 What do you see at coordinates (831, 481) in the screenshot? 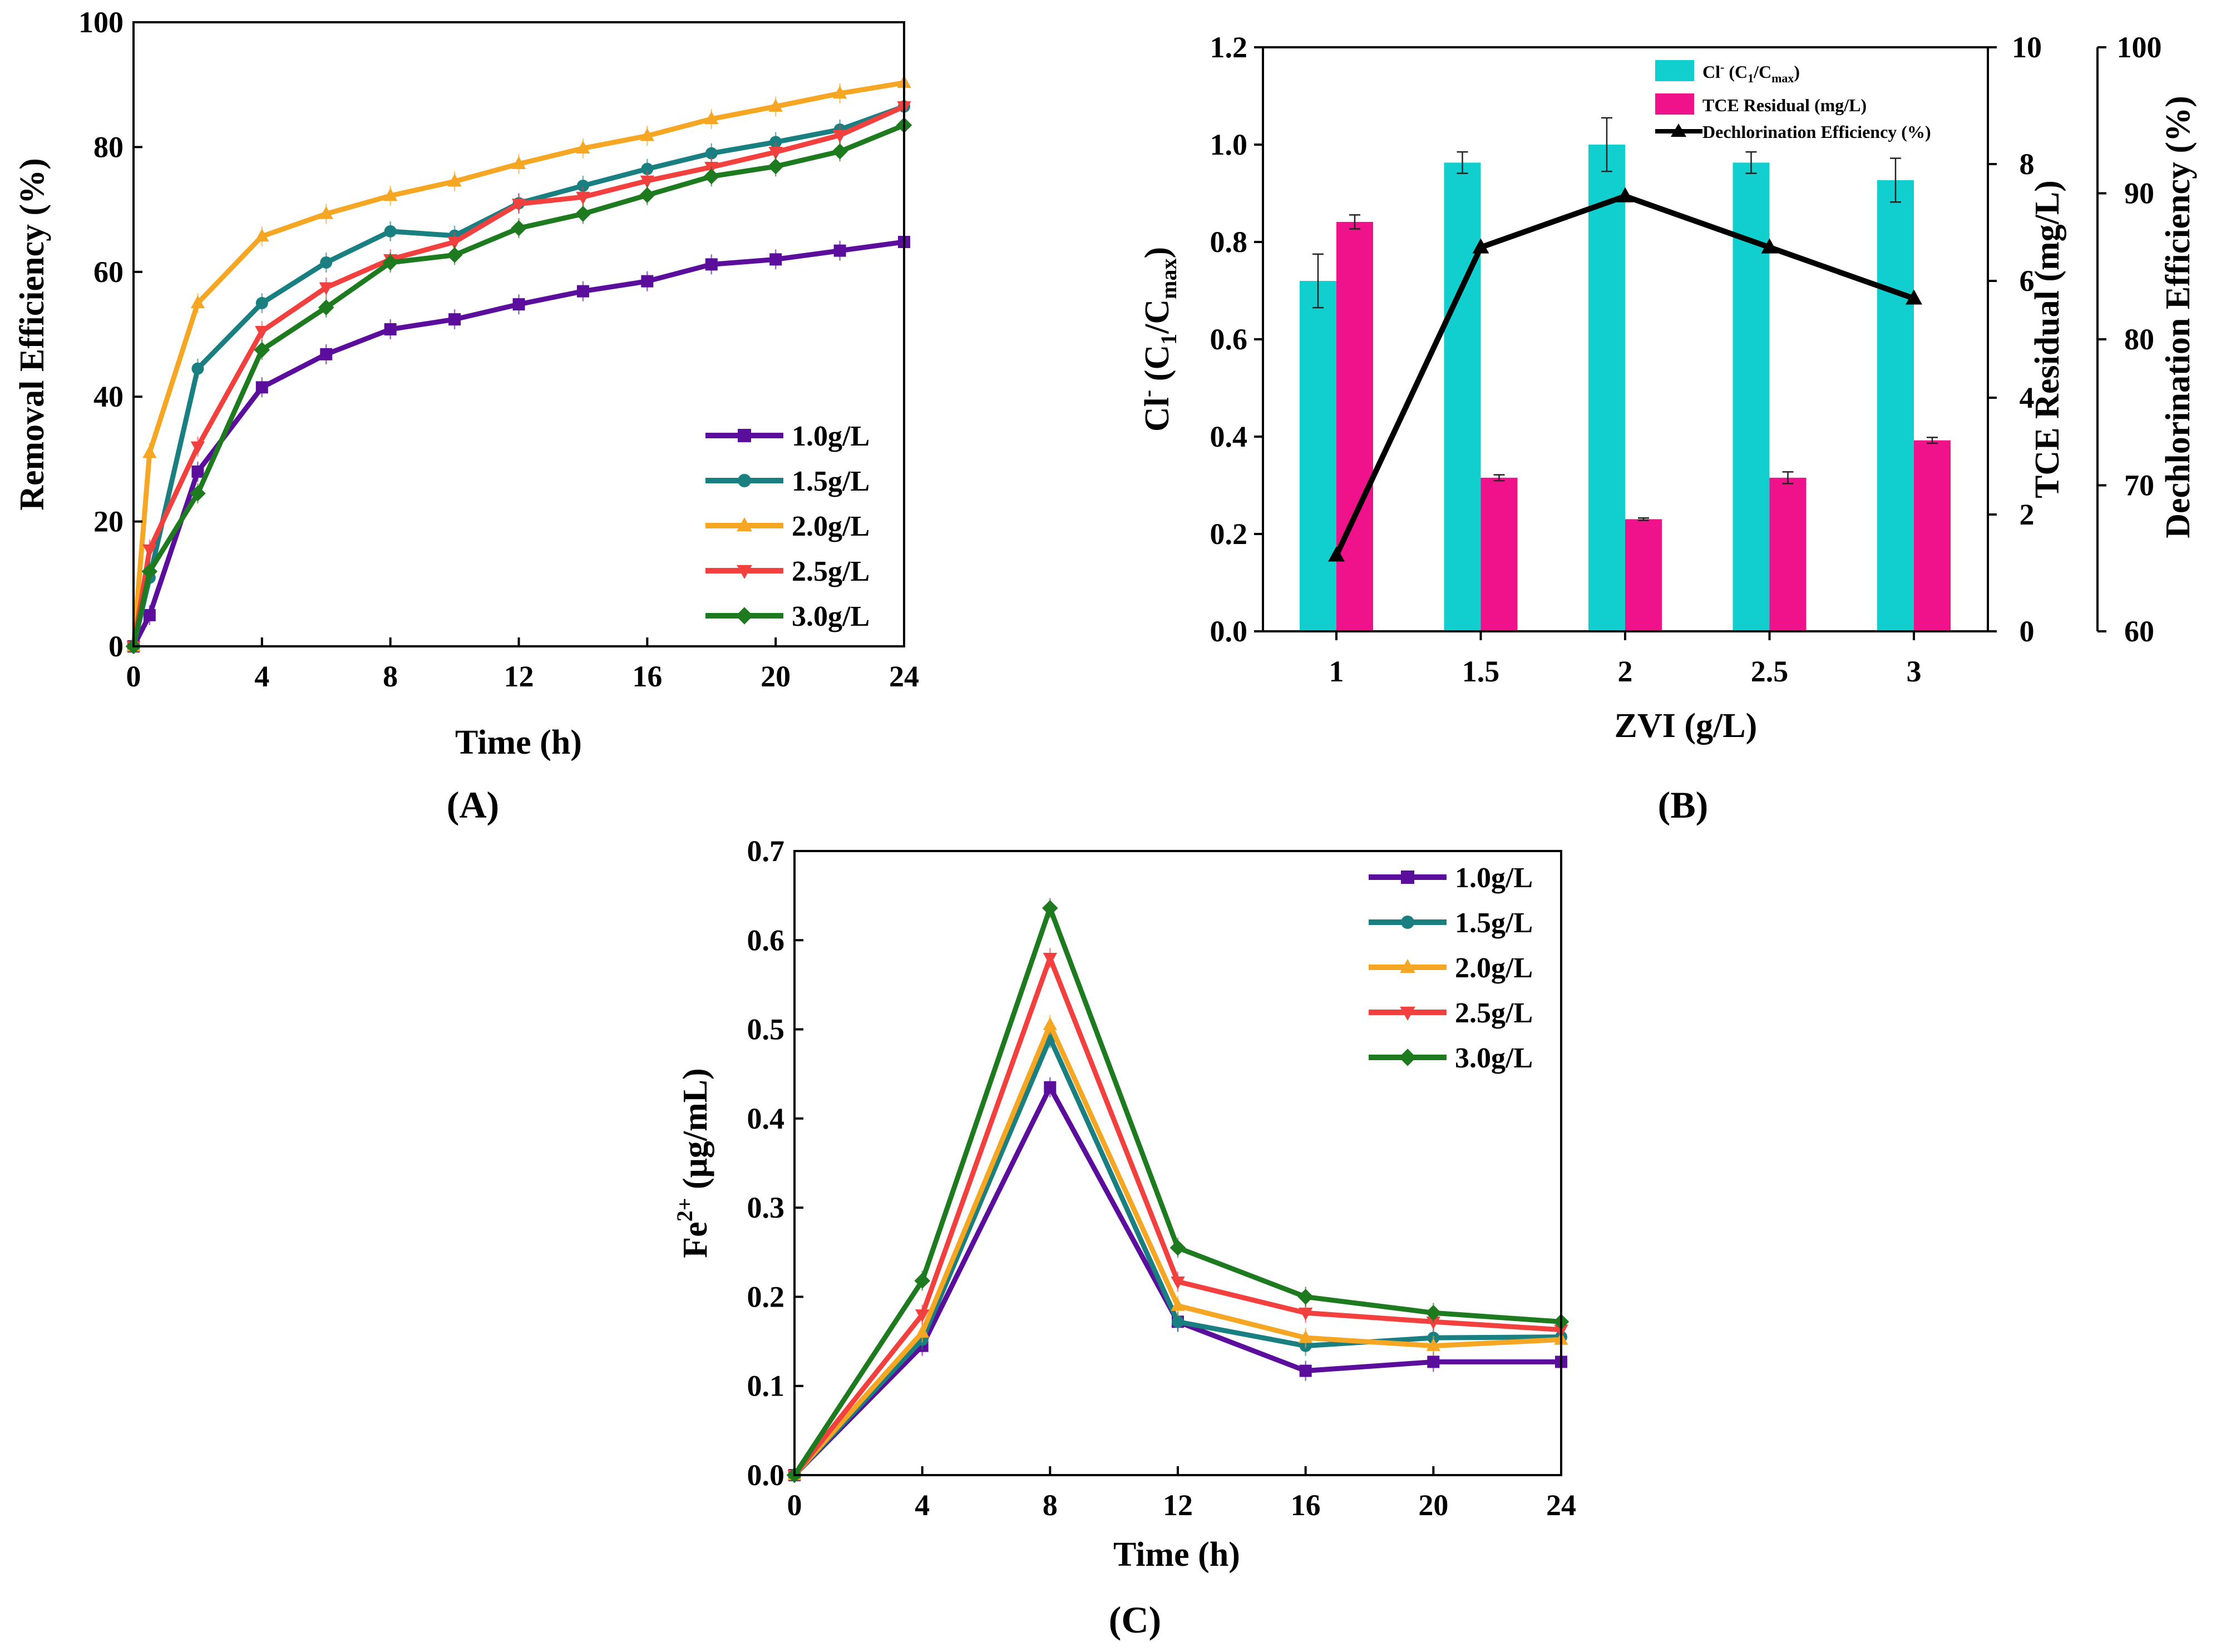
I see `legend-label: 1.5g/L` at bounding box center [831, 481].